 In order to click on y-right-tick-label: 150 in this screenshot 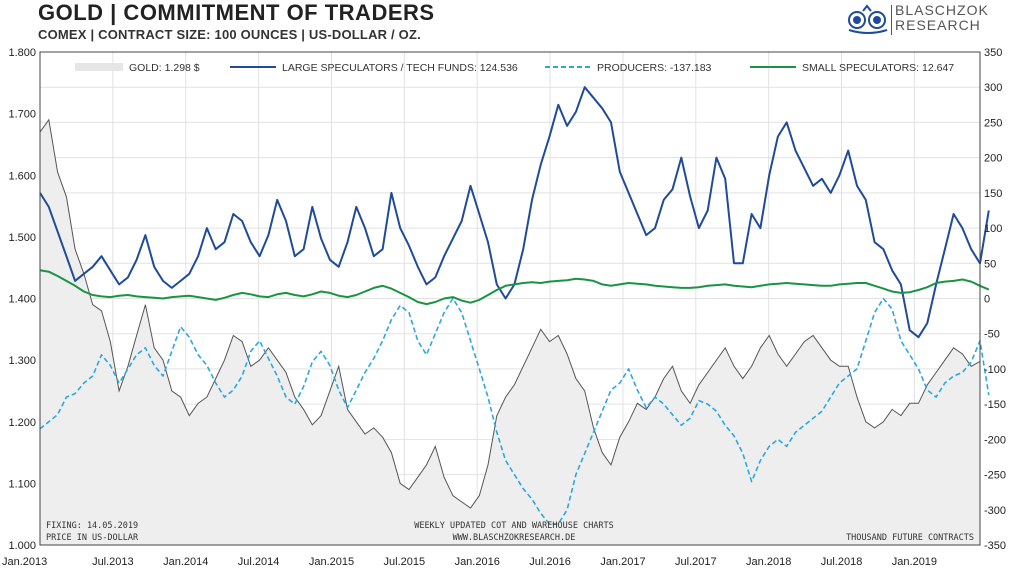, I will do `click(993, 194)`.